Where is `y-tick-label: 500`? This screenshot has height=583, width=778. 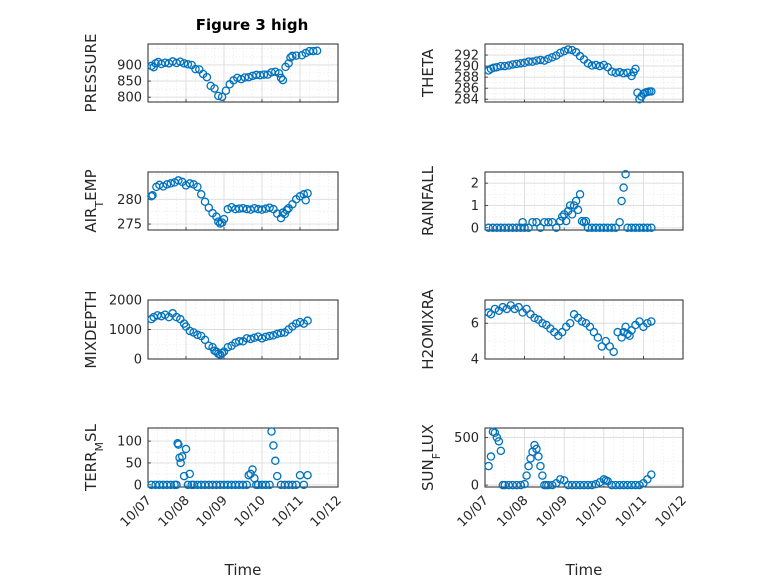
y-tick-label: 500 is located at coordinates (466, 438).